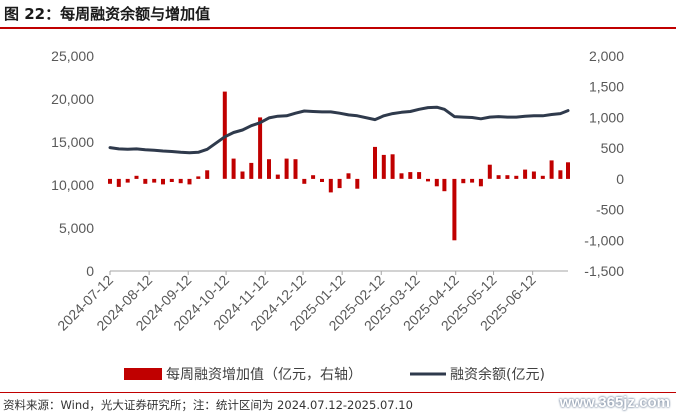 The height and width of the screenshot is (415, 676). I want to click on source-divider, so click(338, 392).